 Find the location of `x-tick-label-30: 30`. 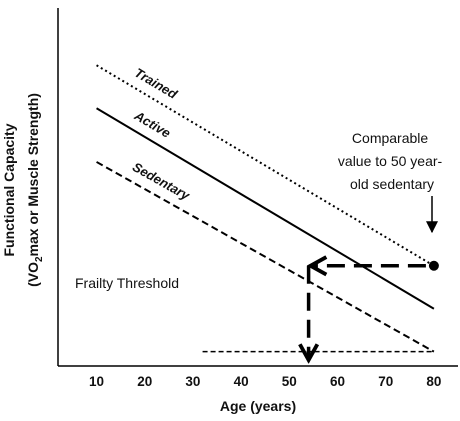

x-tick-label-30: 30 is located at coordinates (192, 381).